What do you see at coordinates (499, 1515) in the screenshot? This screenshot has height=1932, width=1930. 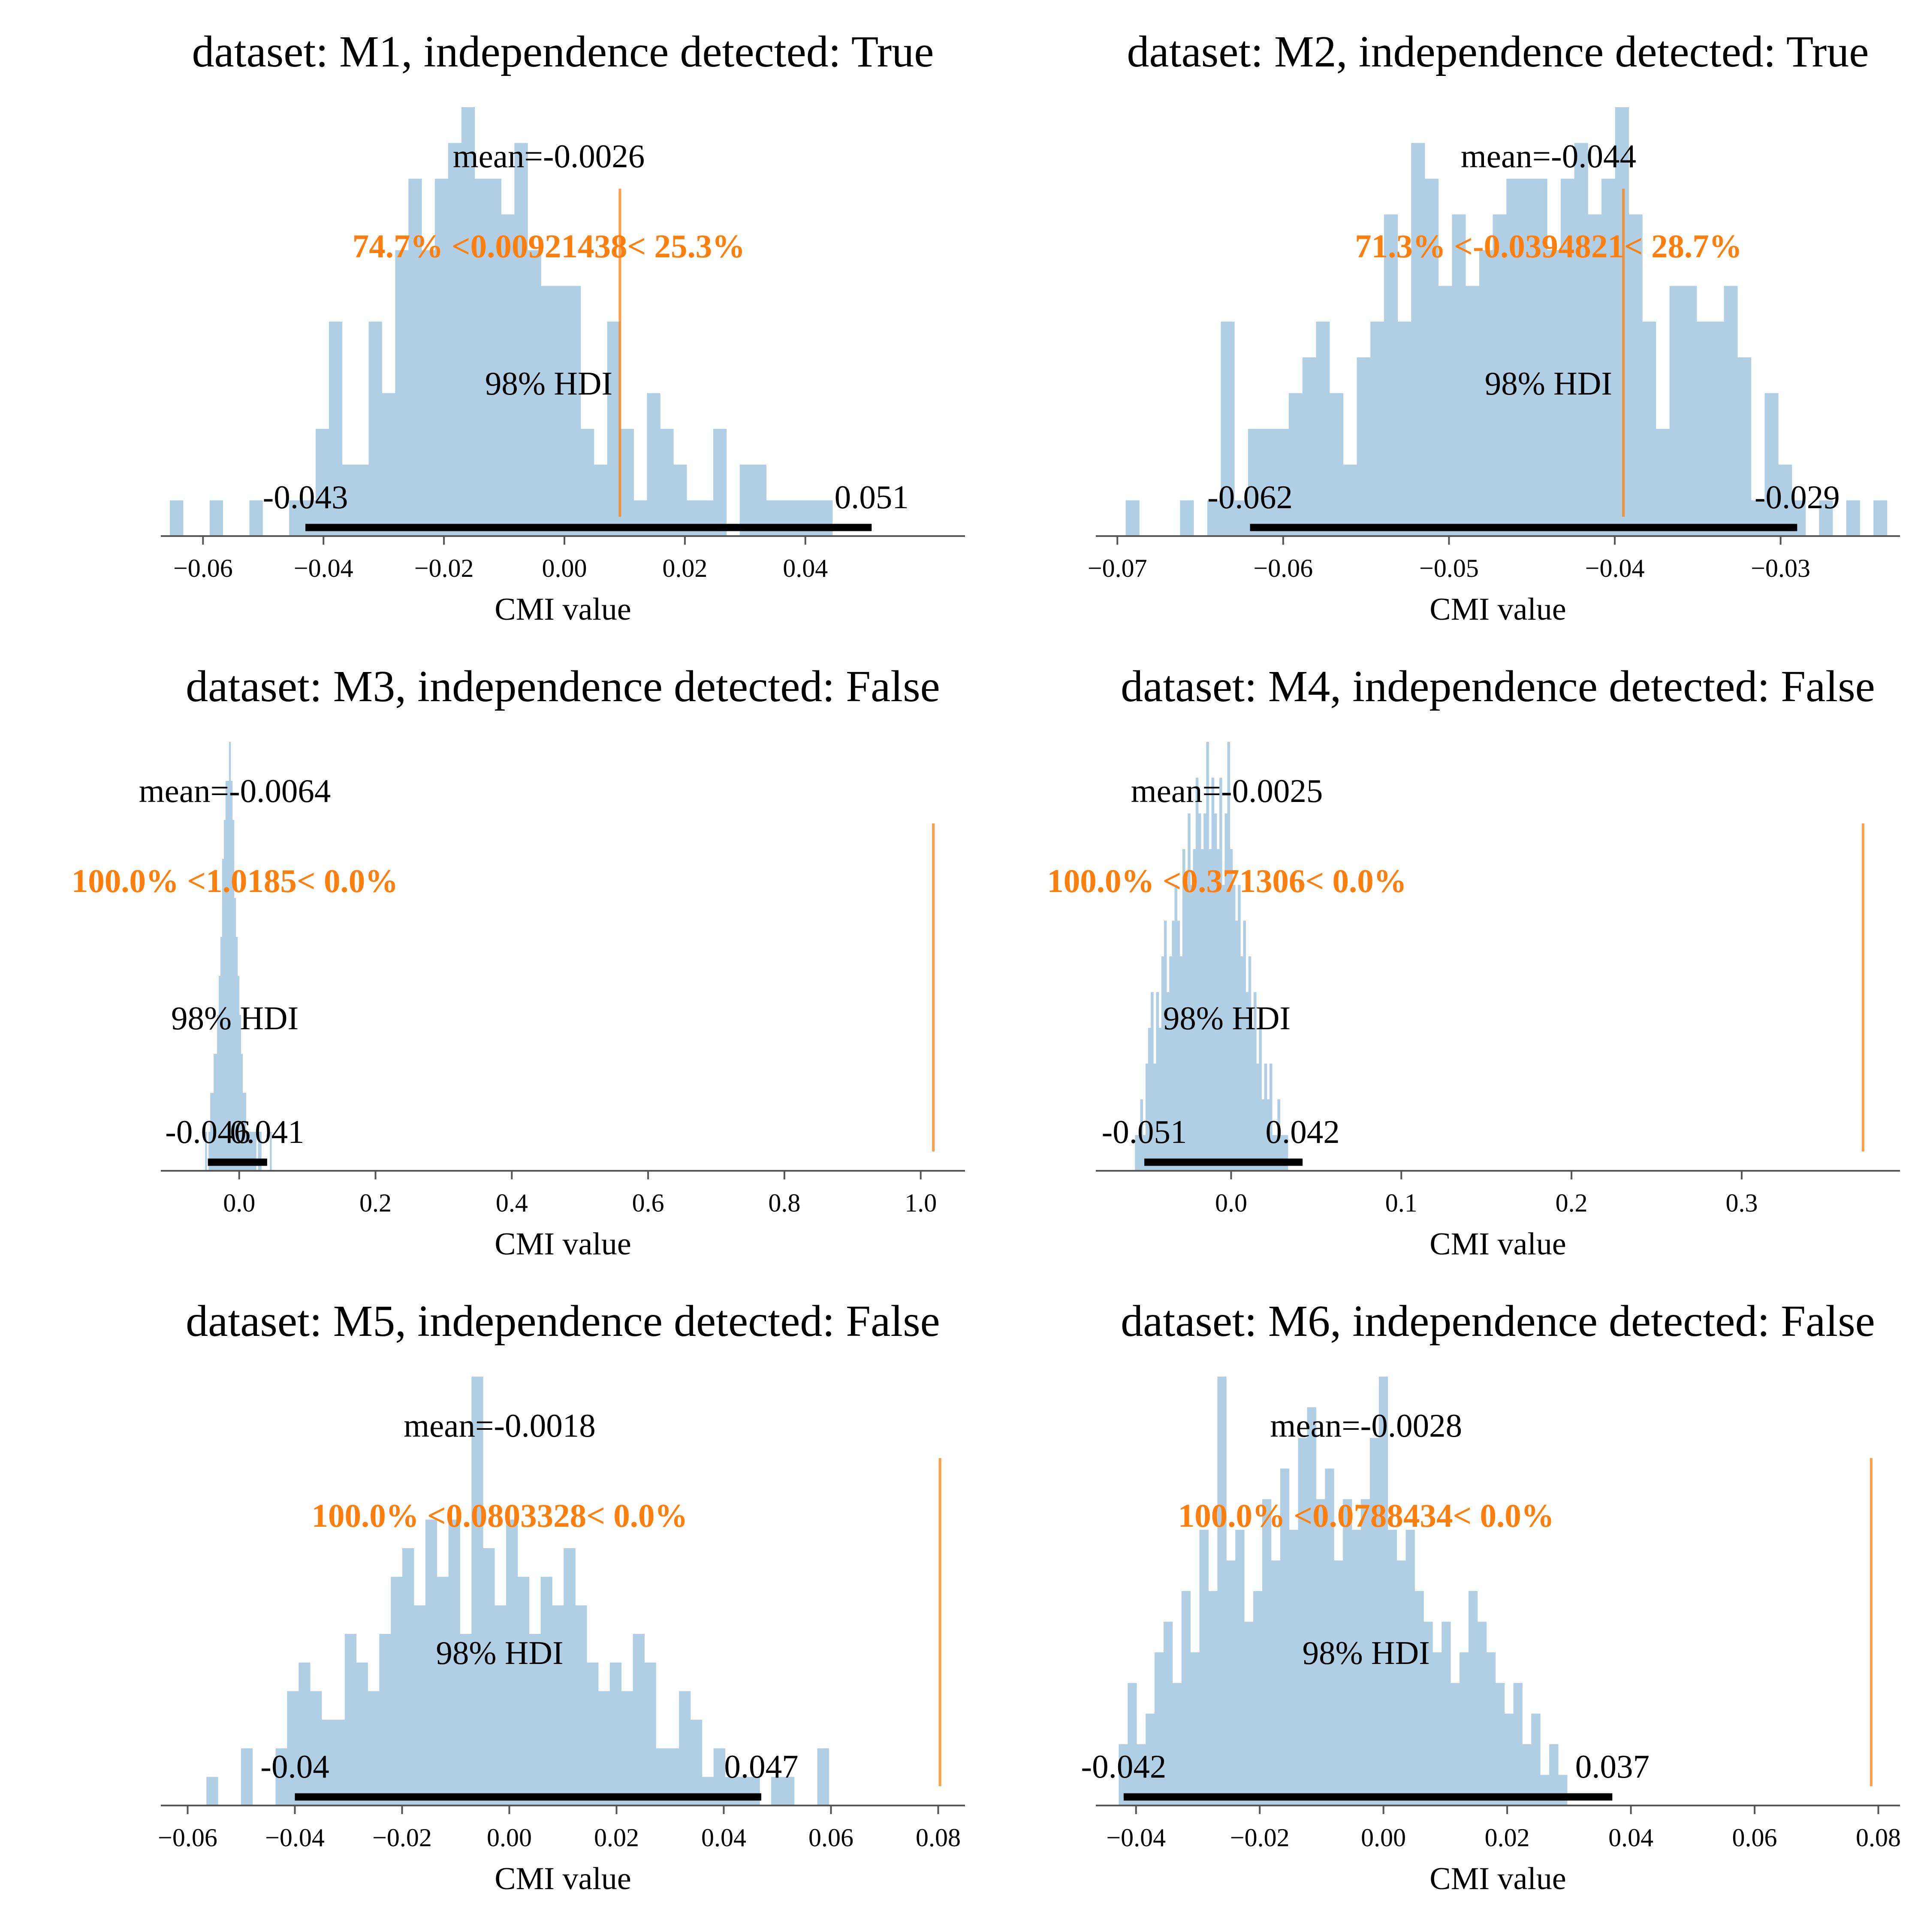 I see `reference-label: 100.0% <0.0803328< 0.0%` at bounding box center [499, 1515].